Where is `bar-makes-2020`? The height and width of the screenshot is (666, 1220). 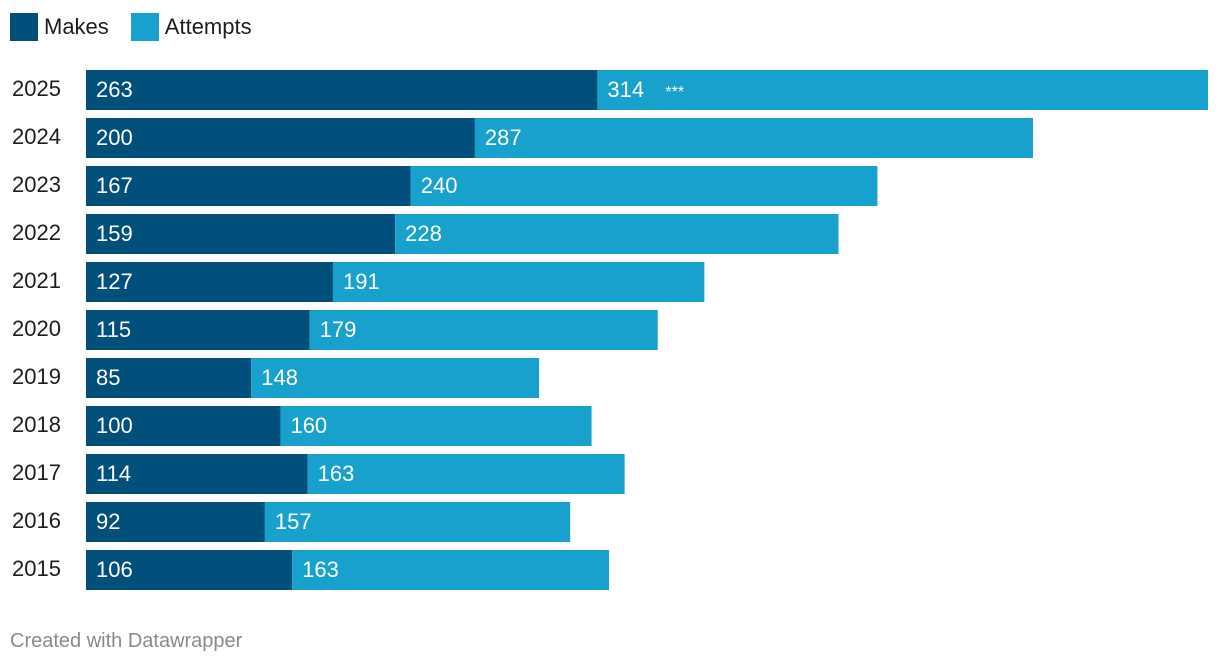
bar-makes-2020 is located at coordinates (198, 330).